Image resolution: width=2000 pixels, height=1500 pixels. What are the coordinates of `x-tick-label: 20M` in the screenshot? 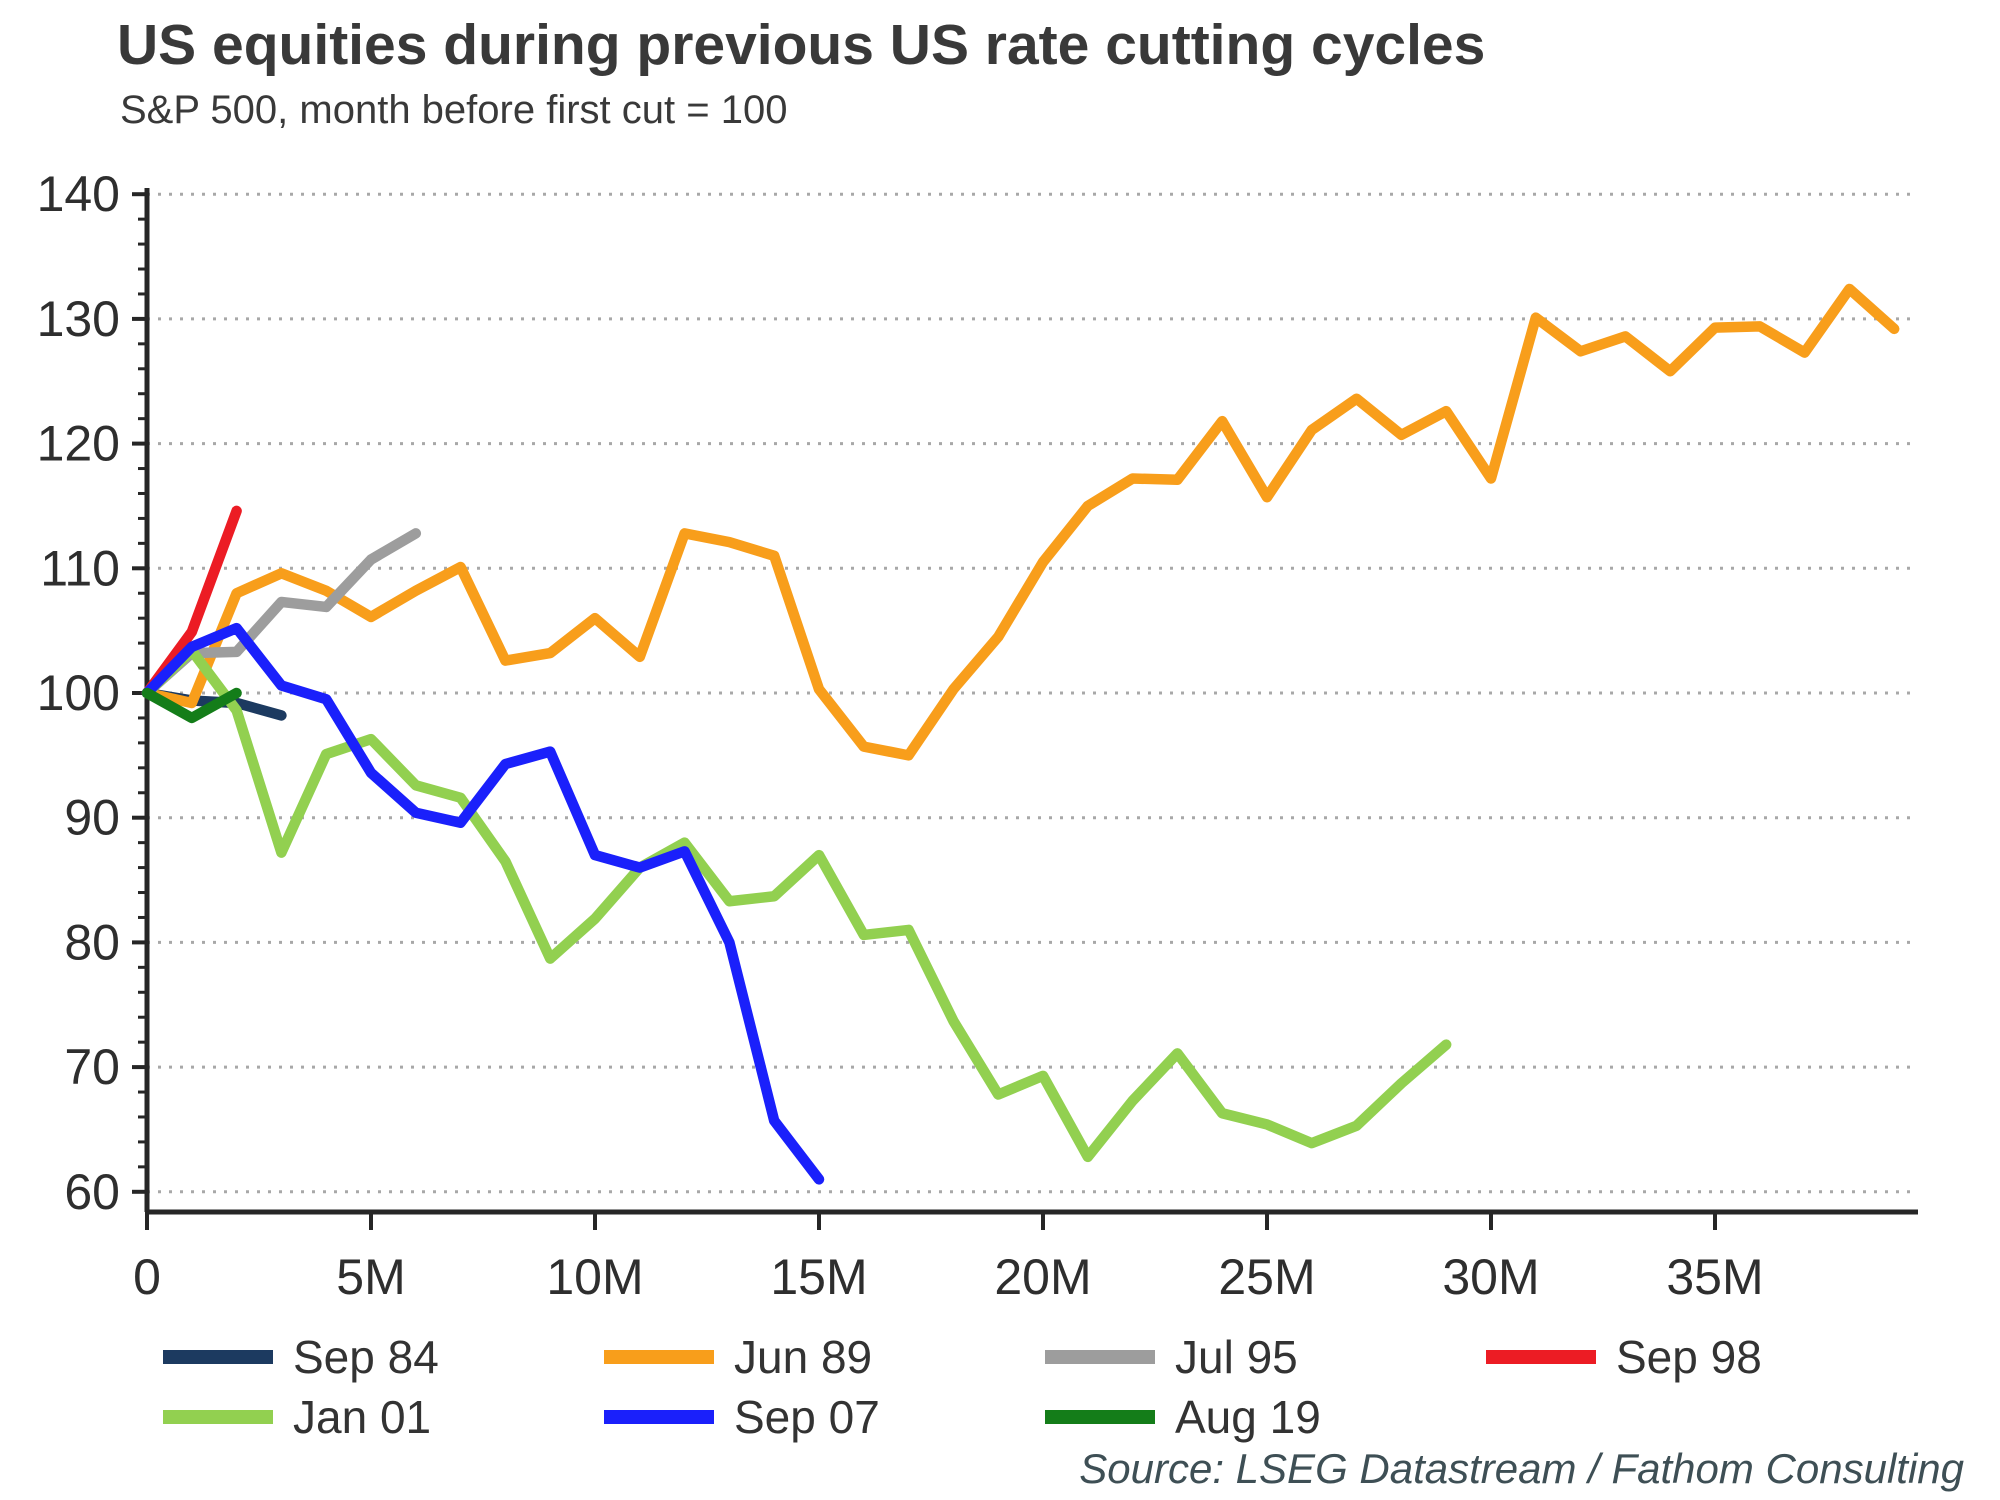 It's located at (1042, 1277).